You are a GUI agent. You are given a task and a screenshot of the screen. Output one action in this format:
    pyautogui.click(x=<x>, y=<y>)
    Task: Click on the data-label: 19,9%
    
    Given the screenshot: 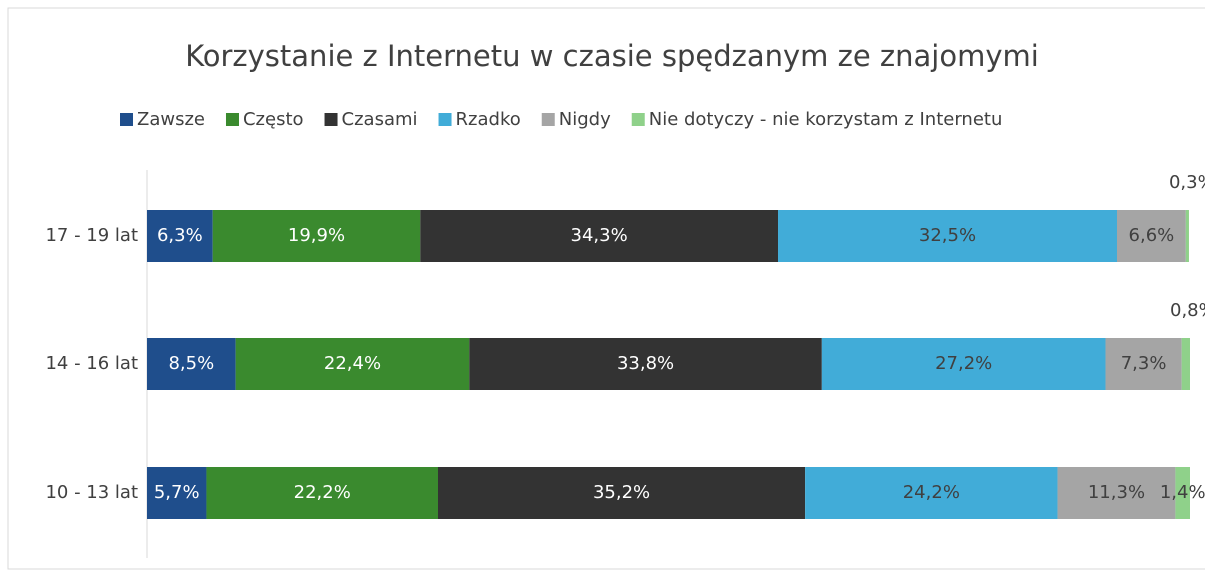 What is the action you would take?
    pyautogui.click(x=316, y=235)
    